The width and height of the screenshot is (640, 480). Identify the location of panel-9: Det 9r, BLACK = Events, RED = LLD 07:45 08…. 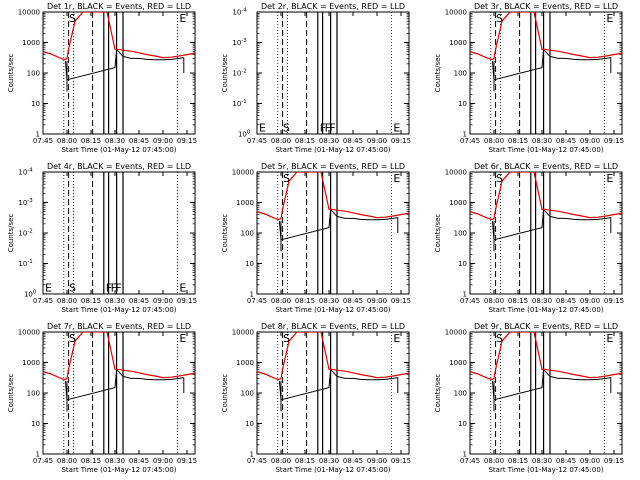
(529, 398).